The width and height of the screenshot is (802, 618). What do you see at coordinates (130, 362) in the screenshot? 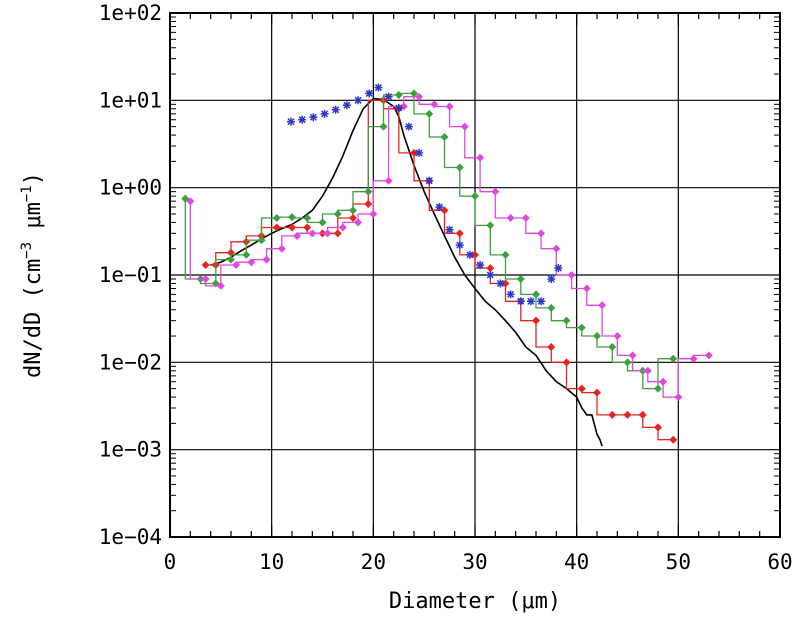
I see `y-tick-label: 1e−02` at bounding box center [130, 362].